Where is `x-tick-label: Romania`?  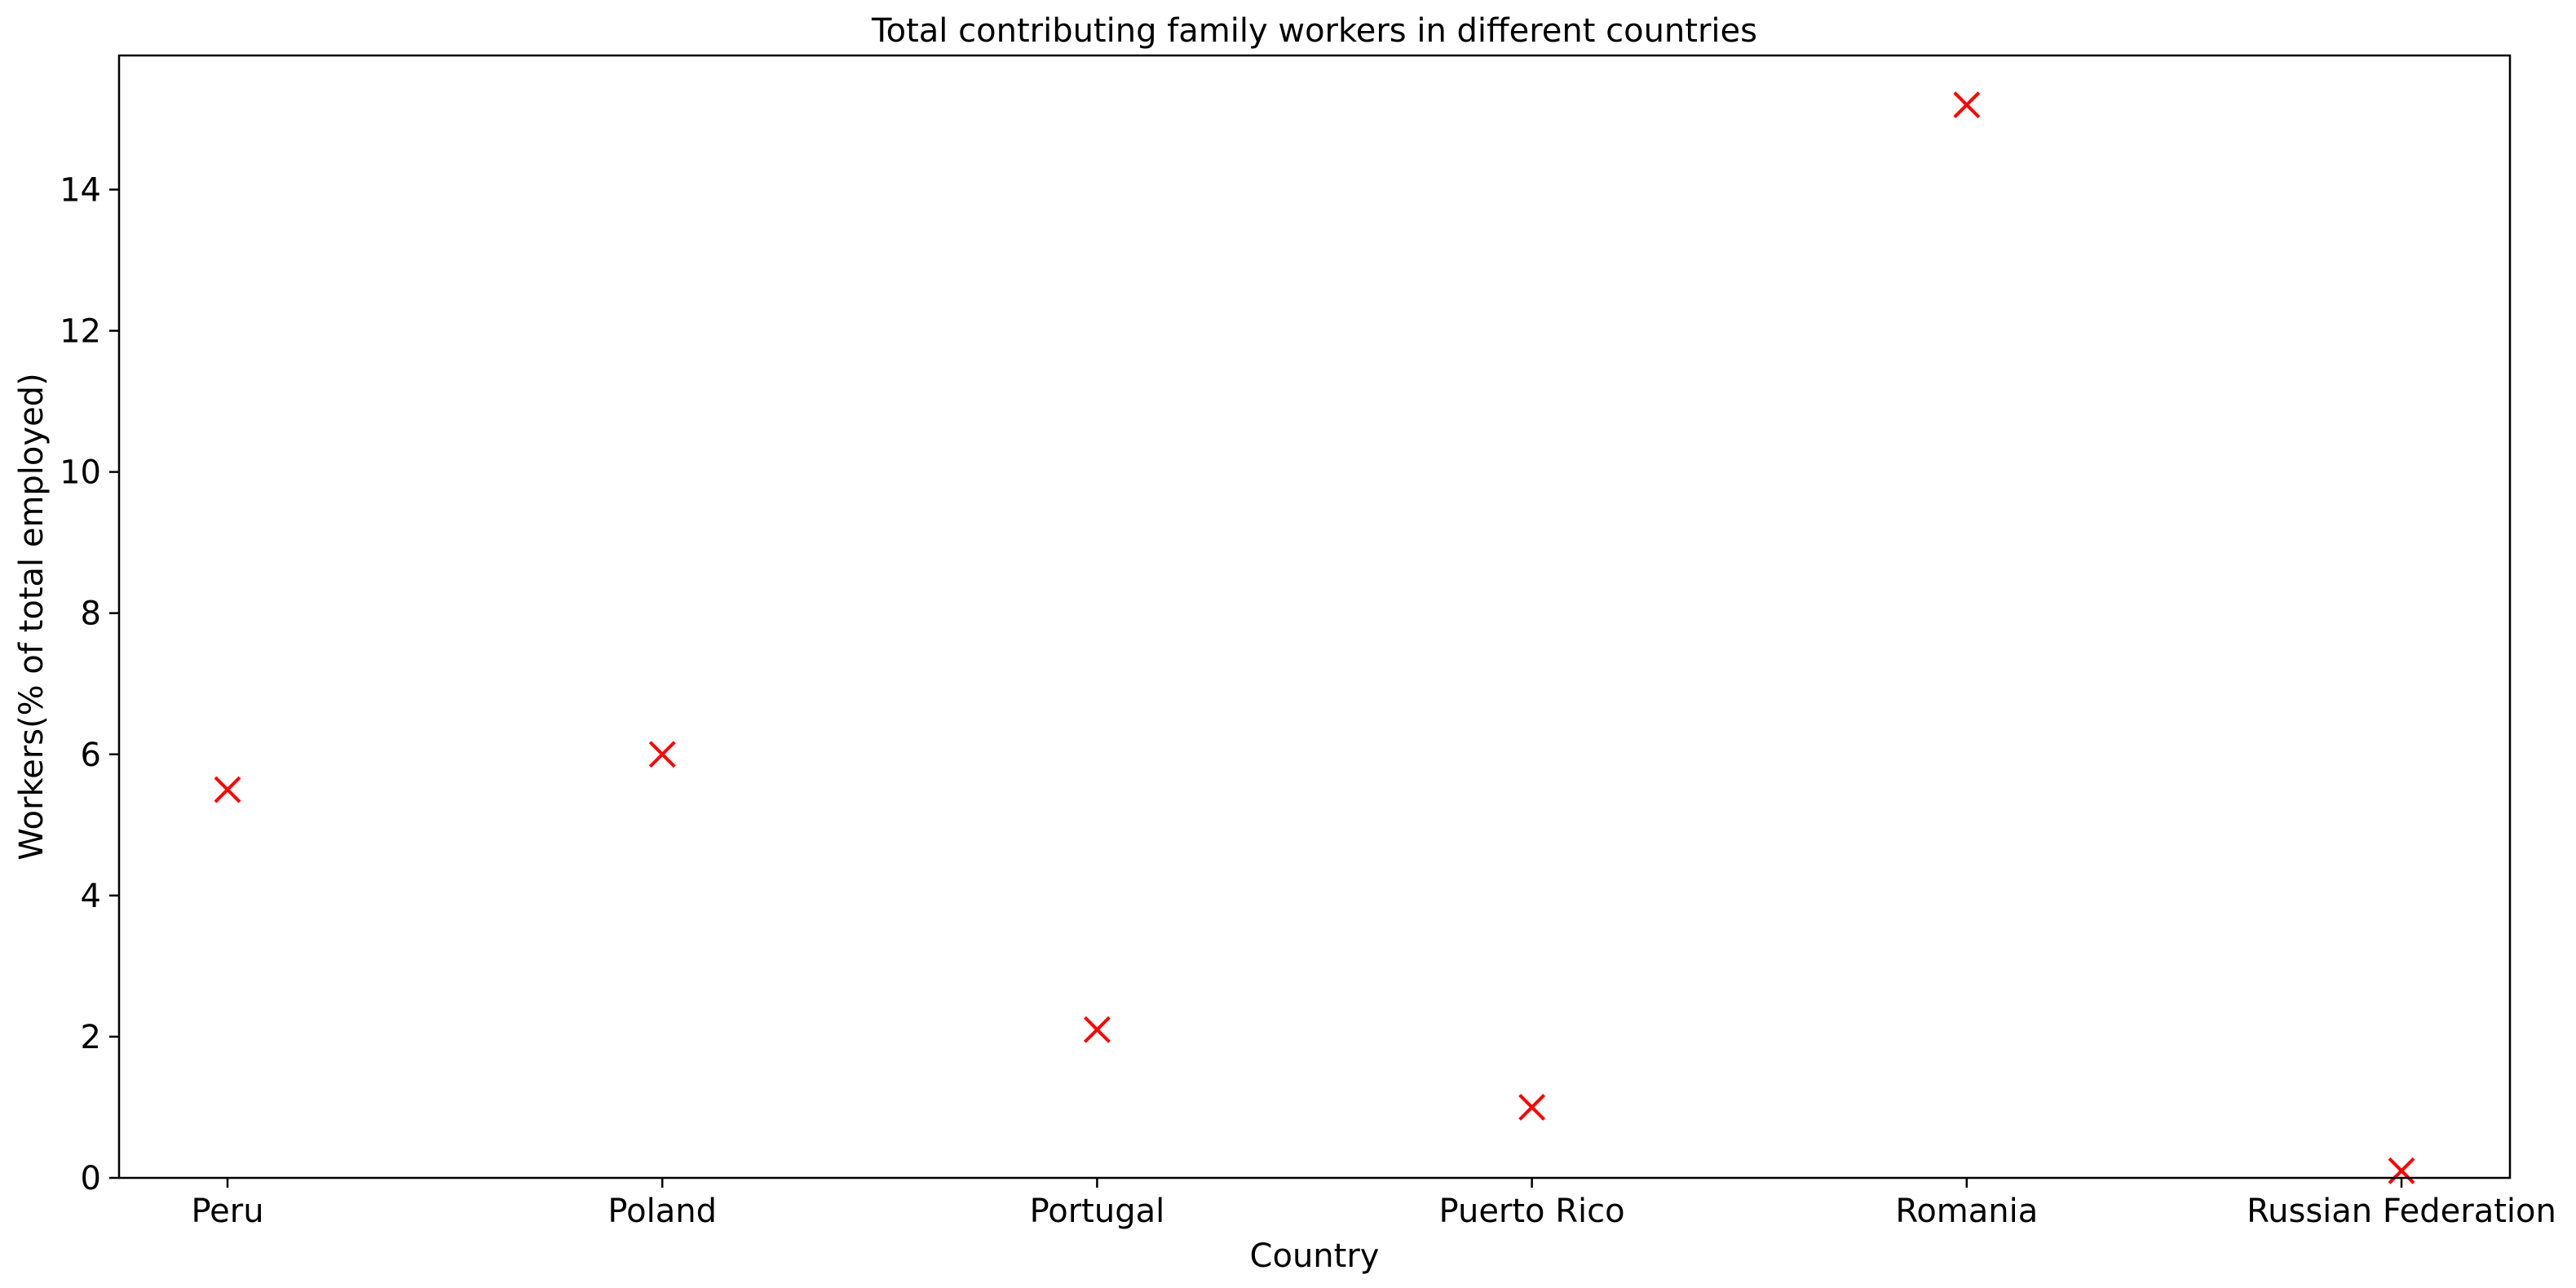 x-tick-label: Romania is located at coordinates (1966, 1211).